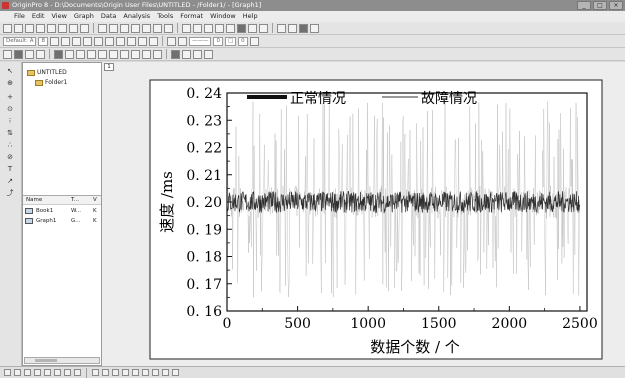 The image size is (625, 378). I want to click on merge-graph-icon, so click(69, 54).